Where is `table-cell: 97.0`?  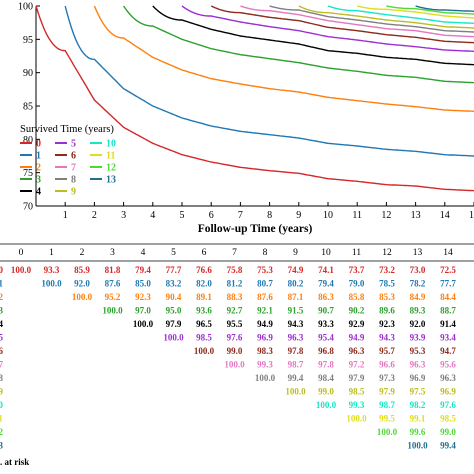
table-cell: 97.0 is located at coordinates (143, 311).